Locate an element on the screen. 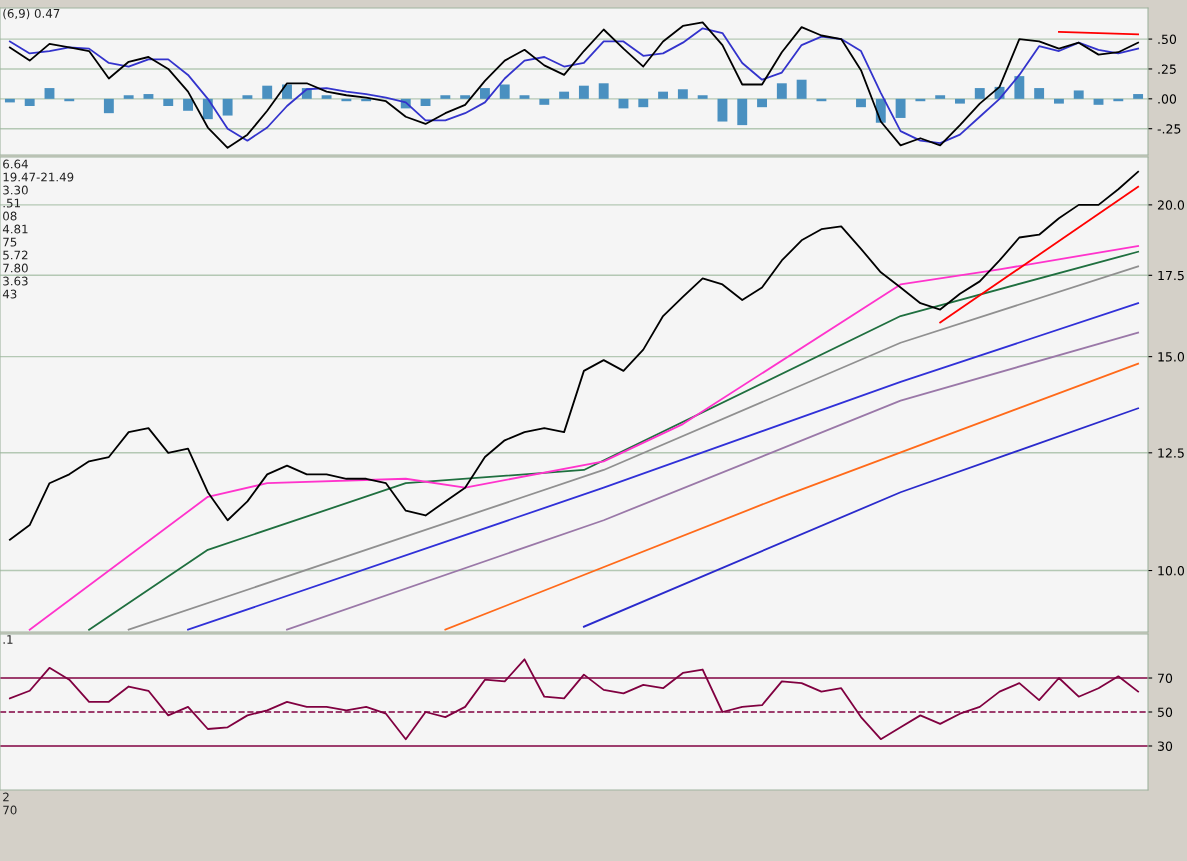 Image resolution: width=1187 pixels, height=861 pixels. annotation: .1 is located at coordinates (8, 639).